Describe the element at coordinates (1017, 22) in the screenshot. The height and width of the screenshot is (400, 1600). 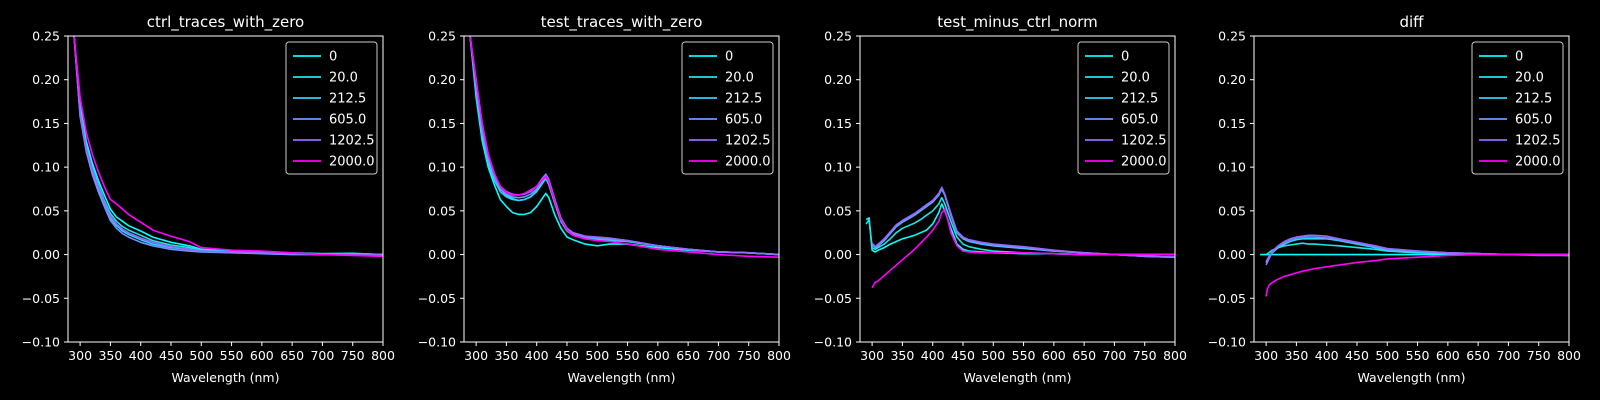
I see `chart-title: test_minus_ctrl_norm` at that location.